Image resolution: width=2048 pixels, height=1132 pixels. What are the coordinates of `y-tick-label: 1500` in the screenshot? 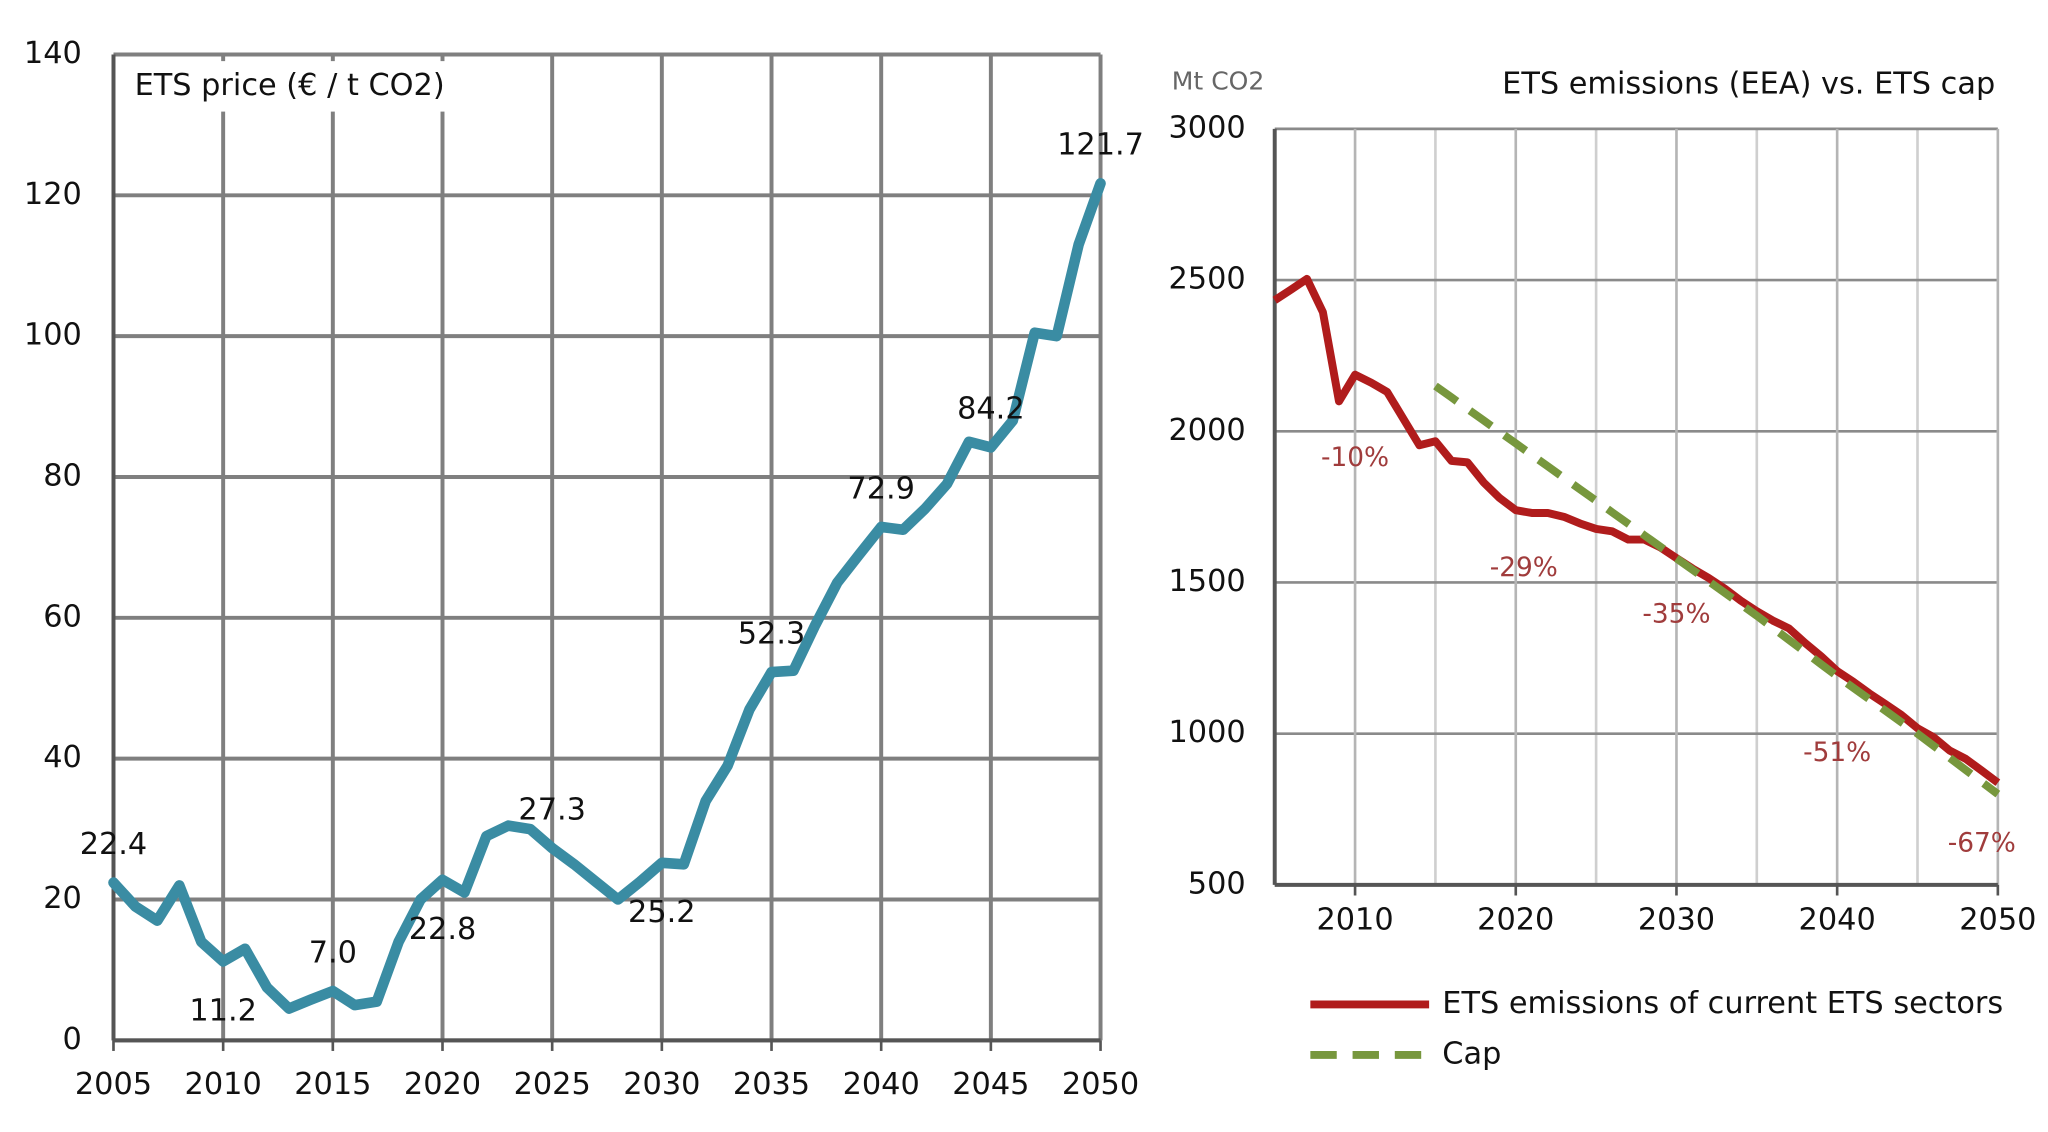 It's located at (1206, 581).